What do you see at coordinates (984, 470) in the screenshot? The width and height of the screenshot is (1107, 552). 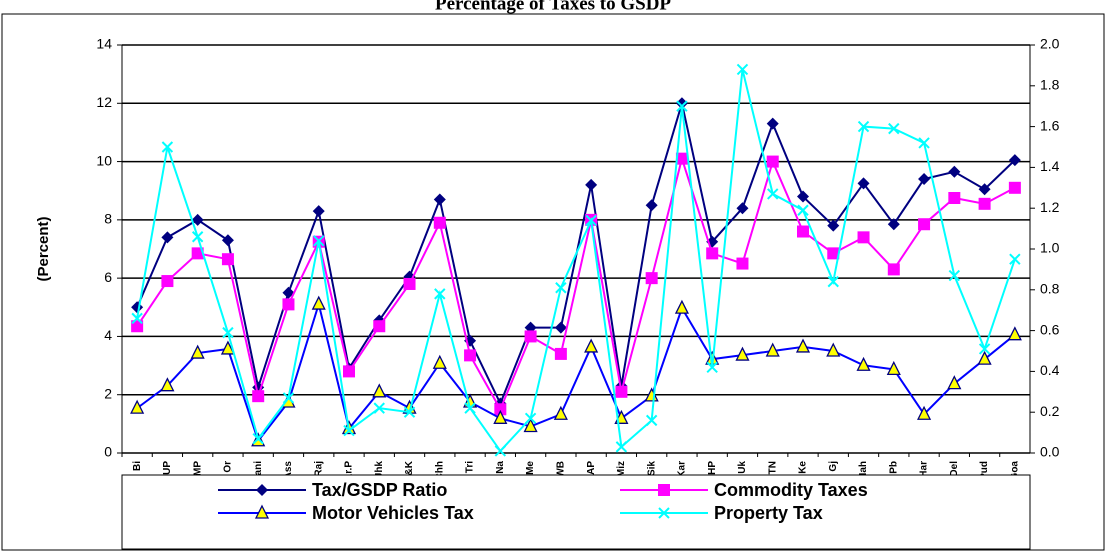 I see `x-tick-label: Pud` at bounding box center [984, 470].